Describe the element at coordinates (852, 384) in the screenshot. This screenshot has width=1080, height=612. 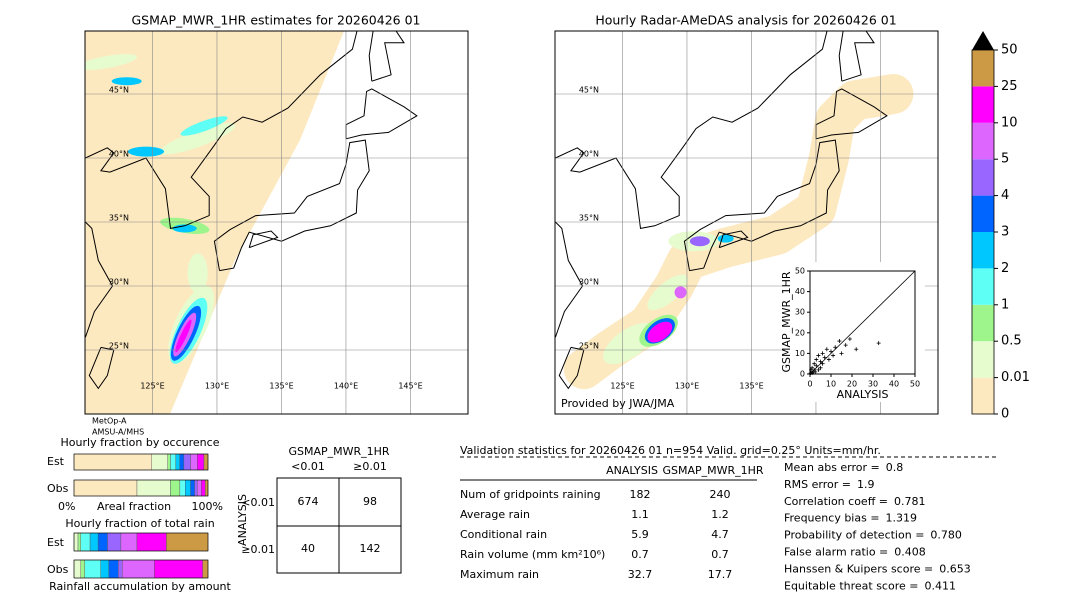
I see `x-tick-label: 20` at that location.